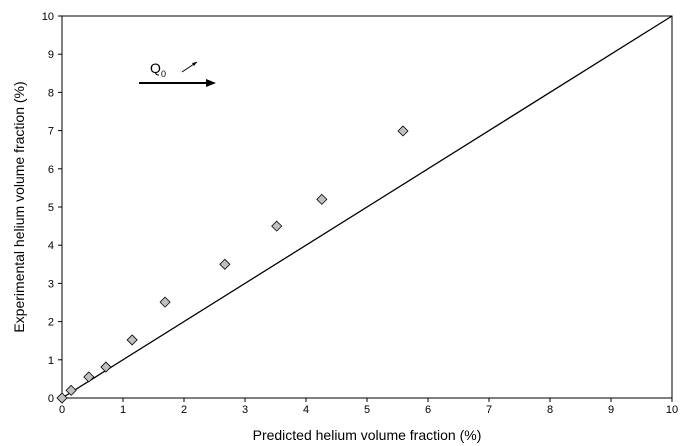  I want to click on x-tick-label: 6, so click(428, 410).